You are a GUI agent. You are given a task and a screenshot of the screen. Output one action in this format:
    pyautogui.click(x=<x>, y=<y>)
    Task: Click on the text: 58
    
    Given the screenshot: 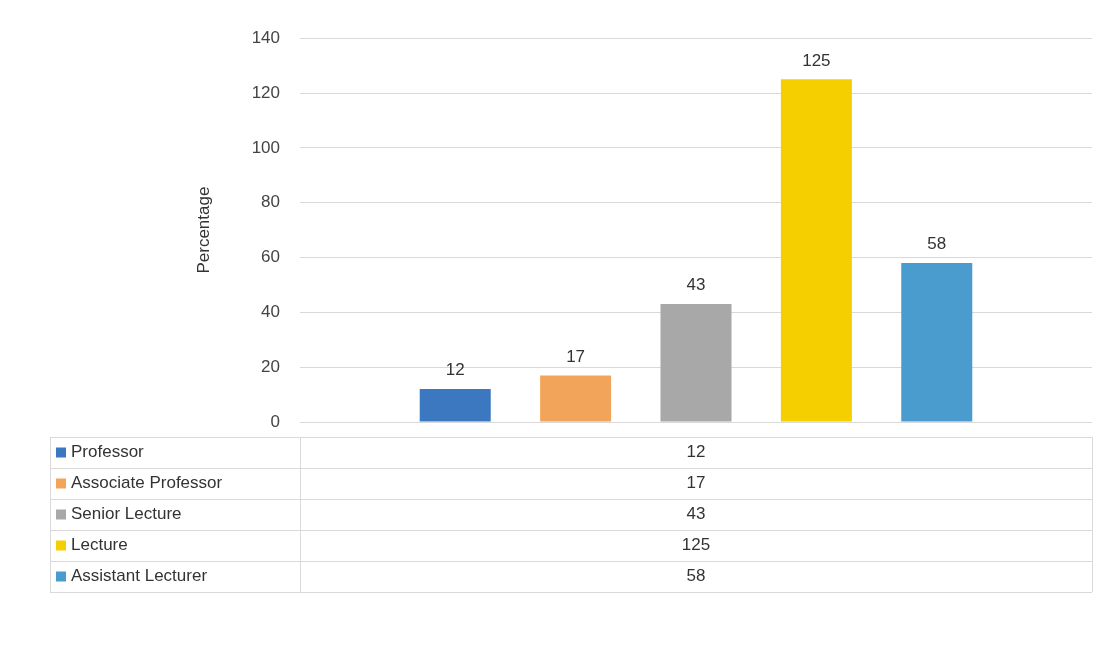 What is the action you would take?
    pyautogui.click(x=696, y=576)
    